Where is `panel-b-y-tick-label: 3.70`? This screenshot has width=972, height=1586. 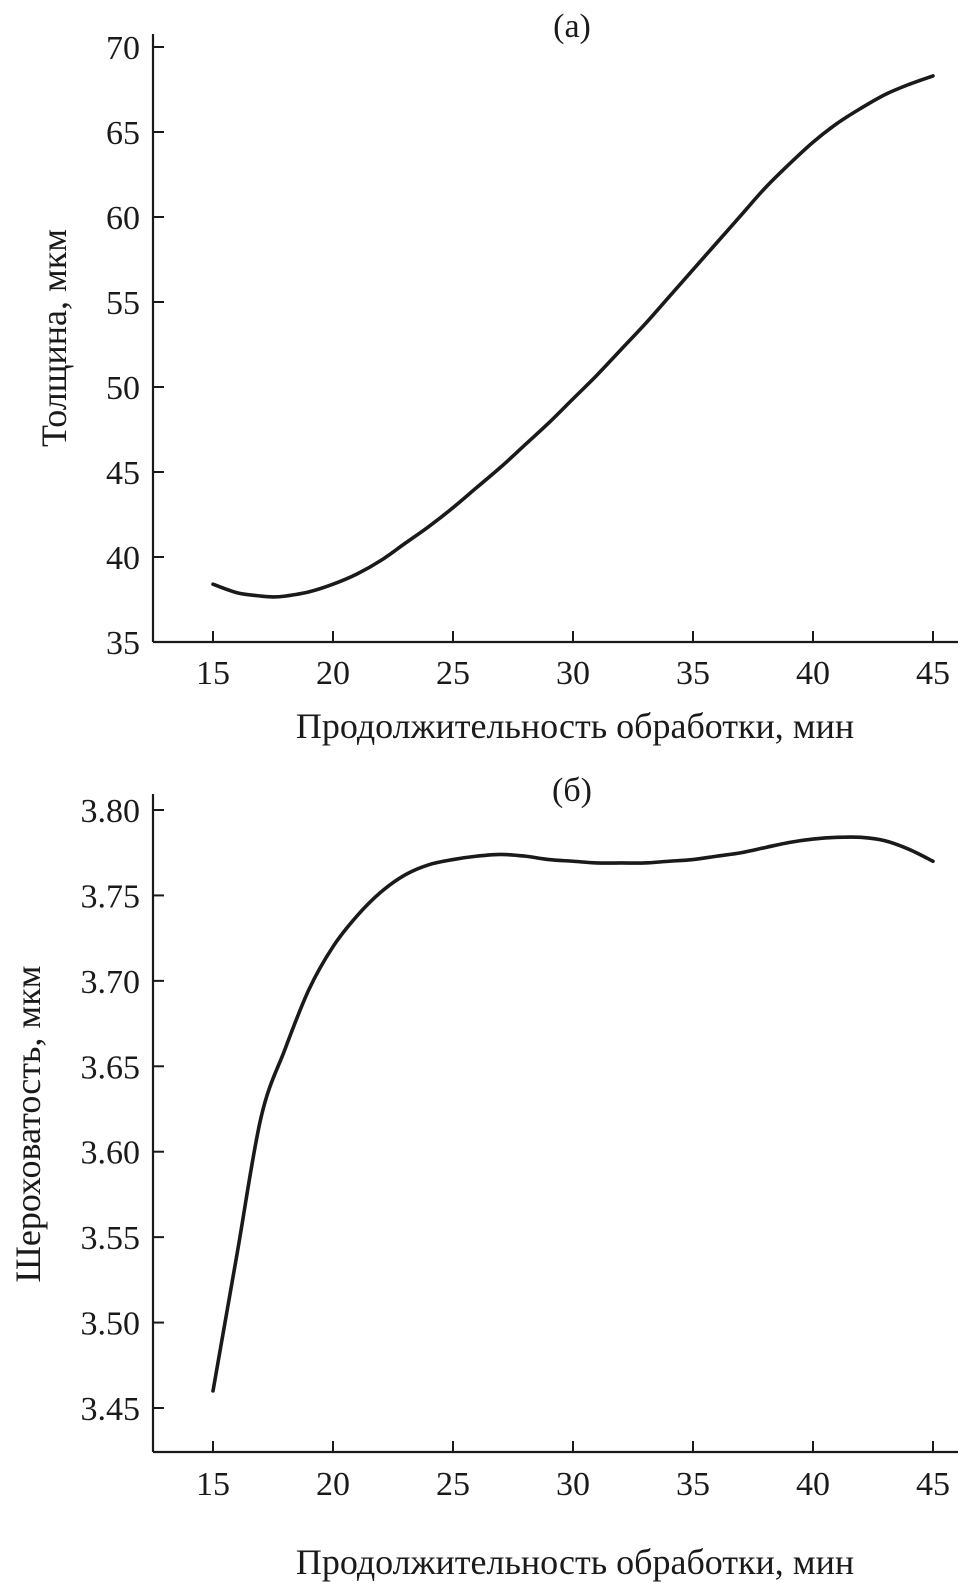
panel-b-y-tick-label: 3.70 is located at coordinates (111, 982).